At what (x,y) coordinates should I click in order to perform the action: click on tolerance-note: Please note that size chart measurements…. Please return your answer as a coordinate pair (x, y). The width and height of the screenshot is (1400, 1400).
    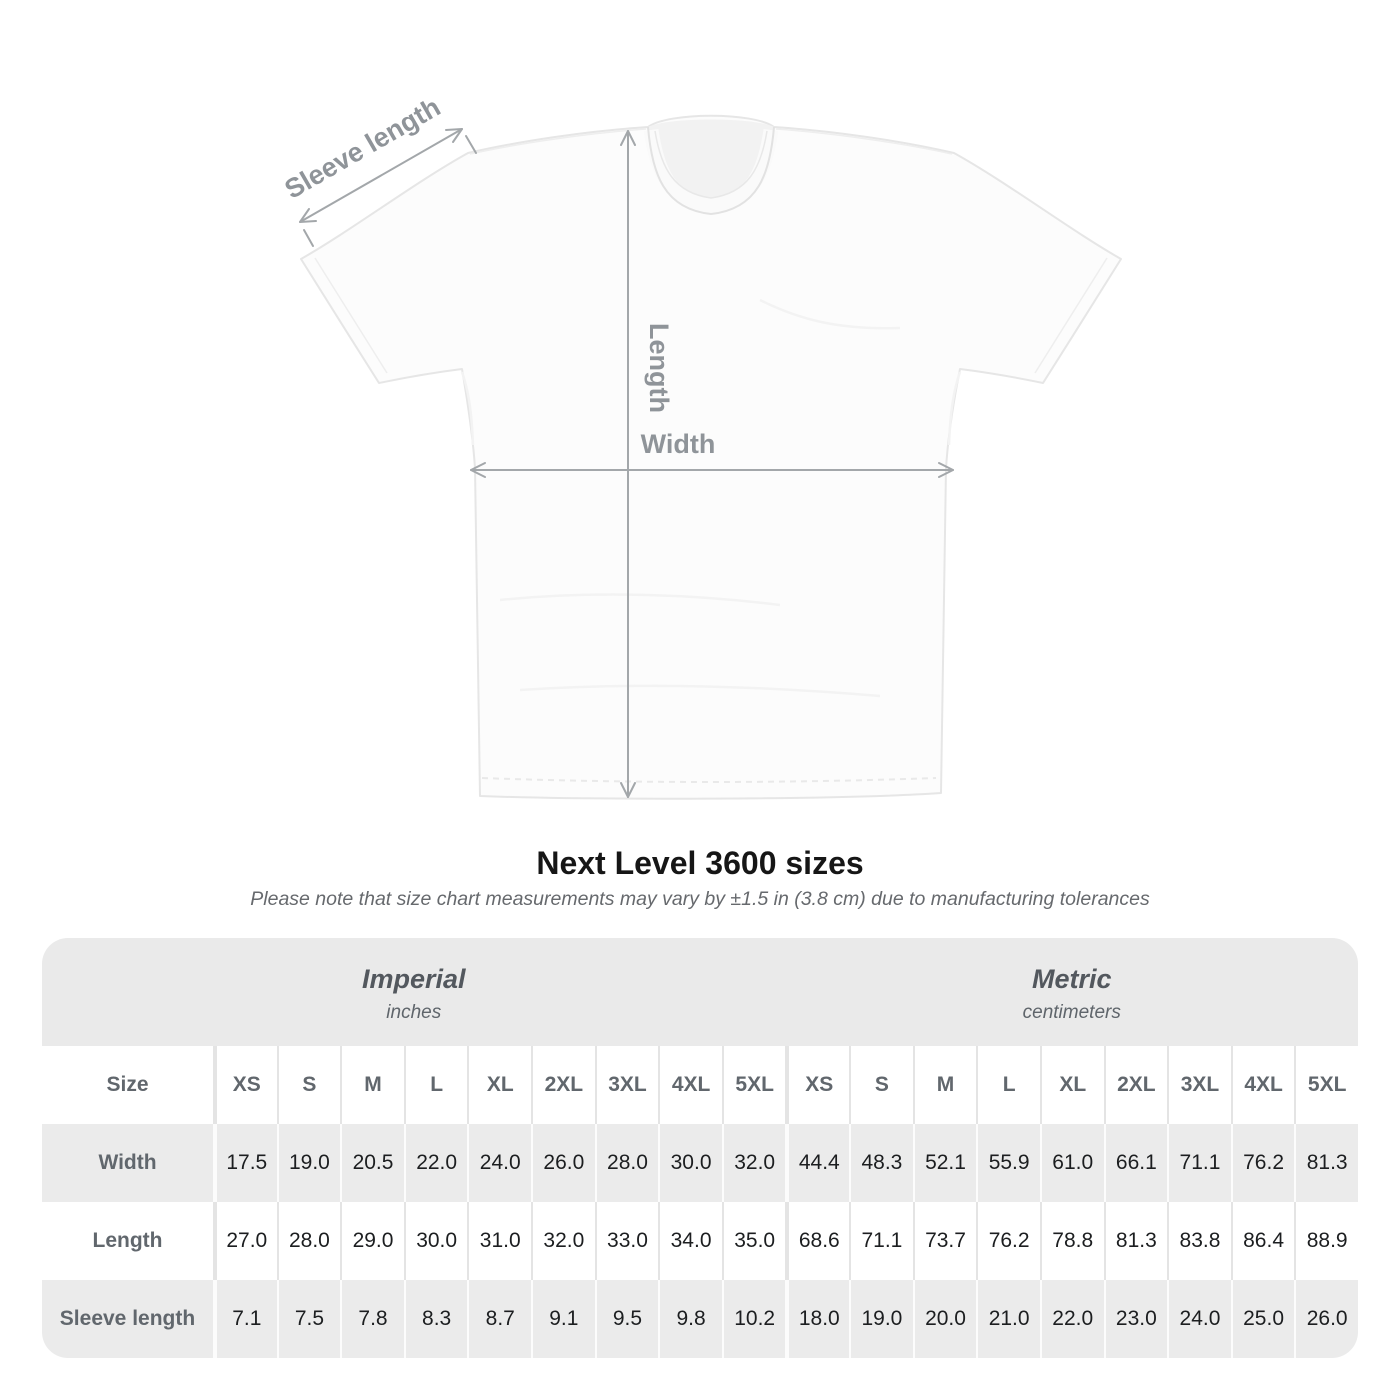
    Looking at the image, I should click on (700, 899).